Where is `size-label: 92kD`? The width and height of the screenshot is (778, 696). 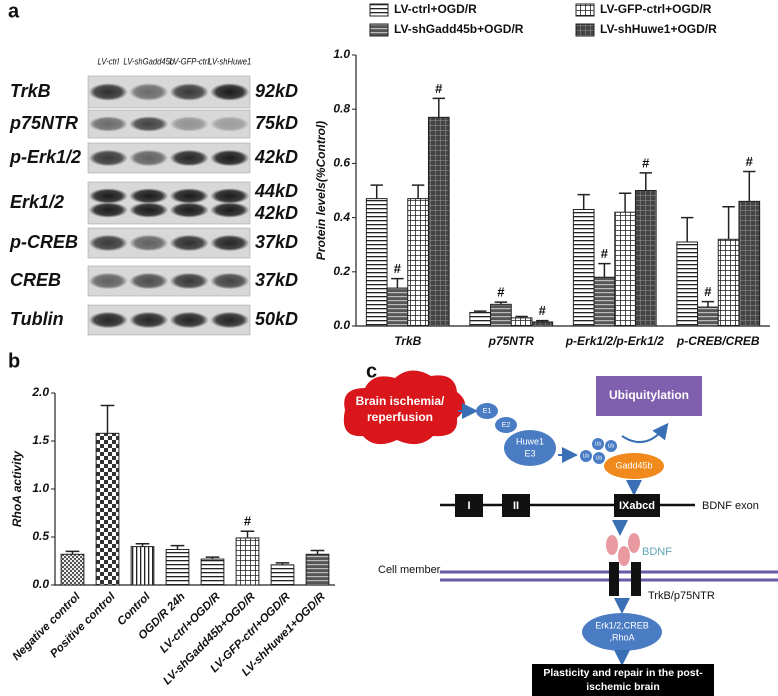
size-label: 92kD is located at coordinates (276, 91).